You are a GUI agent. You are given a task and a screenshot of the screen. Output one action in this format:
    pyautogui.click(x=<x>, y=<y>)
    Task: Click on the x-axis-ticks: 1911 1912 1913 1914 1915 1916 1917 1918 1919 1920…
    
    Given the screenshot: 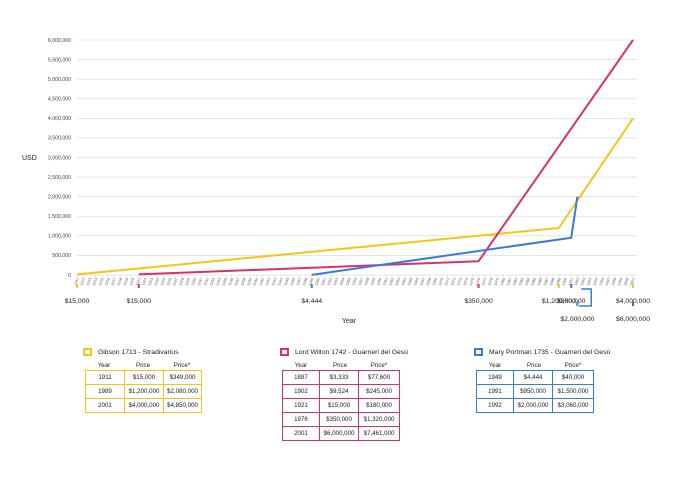 What is the action you would take?
    pyautogui.click(x=354, y=280)
    